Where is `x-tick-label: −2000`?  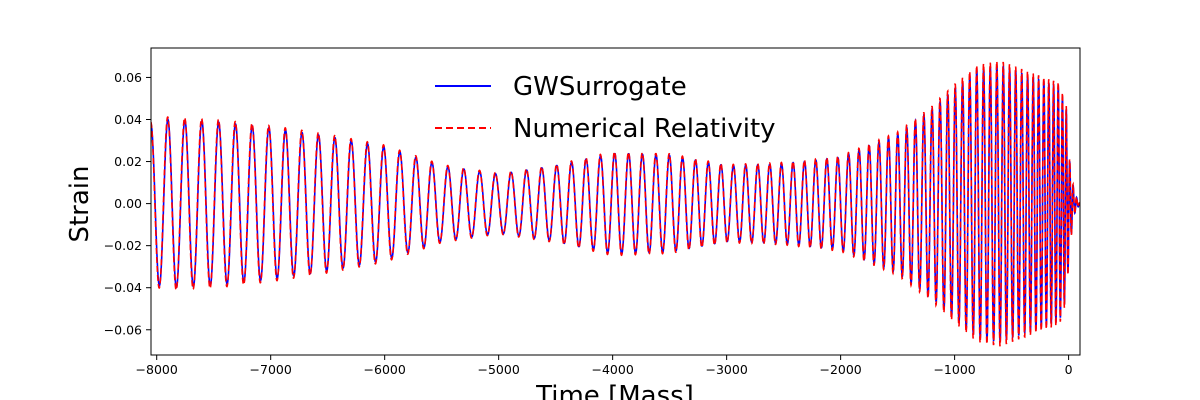
x-tick-label: −2000 is located at coordinates (840, 369).